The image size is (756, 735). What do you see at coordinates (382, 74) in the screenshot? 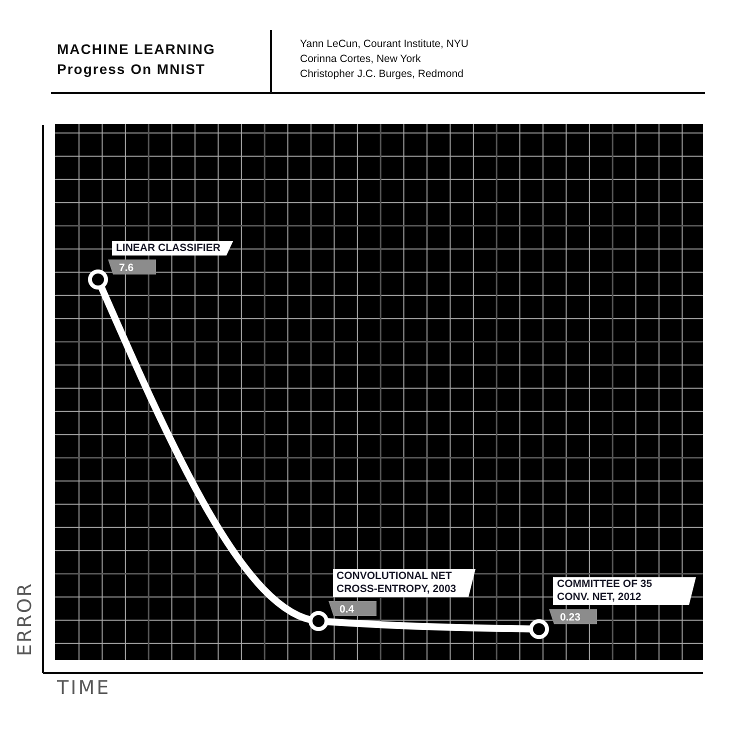
I see `text: Christopher J.C. Burges, Redmond` at bounding box center [382, 74].